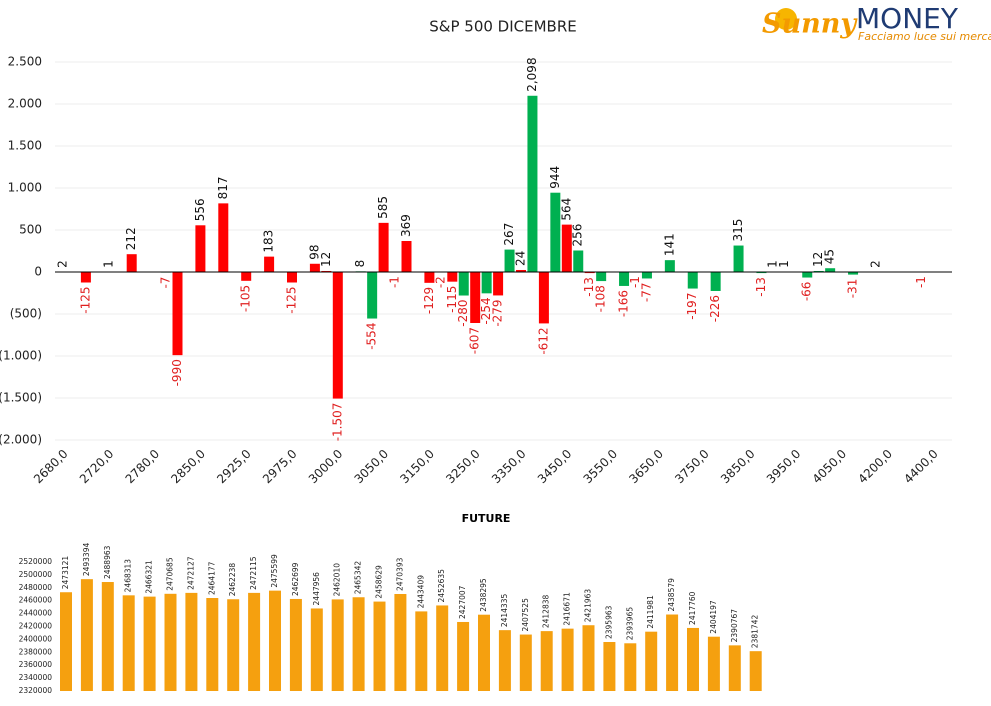 This screenshot has width=991, height=706. I want to click on data-label: 2395963, so click(608, 622).